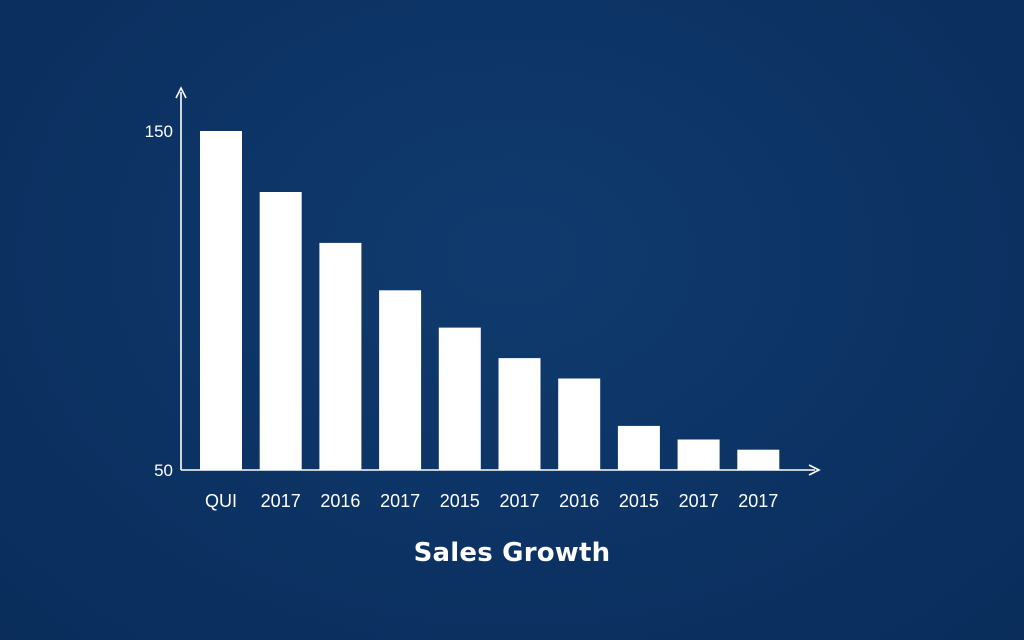  Describe the element at coordinates (163, 470) in the screenshot. I see `y-tick-label: 50` at that location.